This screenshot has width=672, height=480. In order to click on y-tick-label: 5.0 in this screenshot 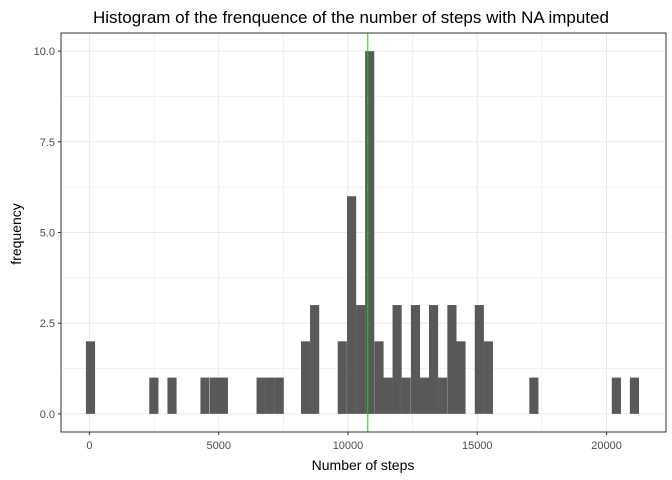, I will do `click(47, 234)`.